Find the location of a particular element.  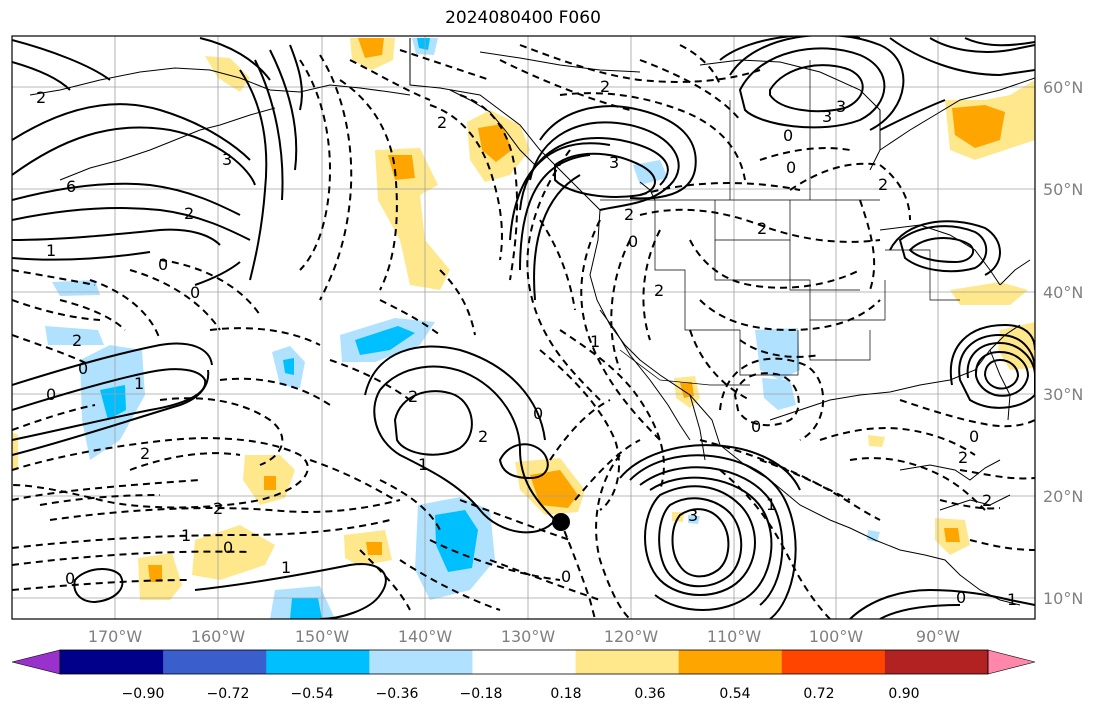

lon-label: 130°W is located at coordinates (528, 636).